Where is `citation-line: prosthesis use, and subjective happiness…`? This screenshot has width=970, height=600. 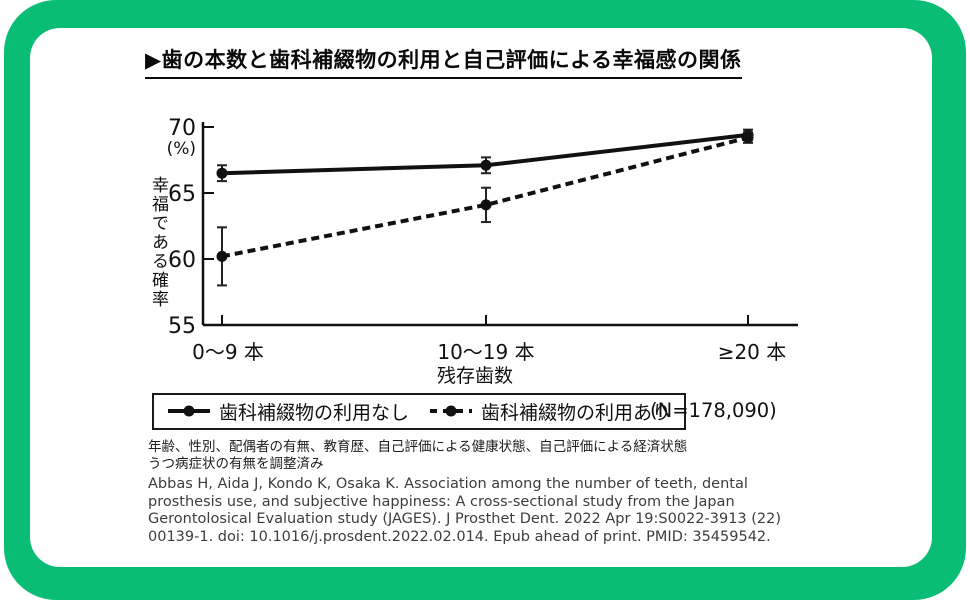 citation-line: prosthesis use, and subjective happiness… is located at coordinates (441, 501).